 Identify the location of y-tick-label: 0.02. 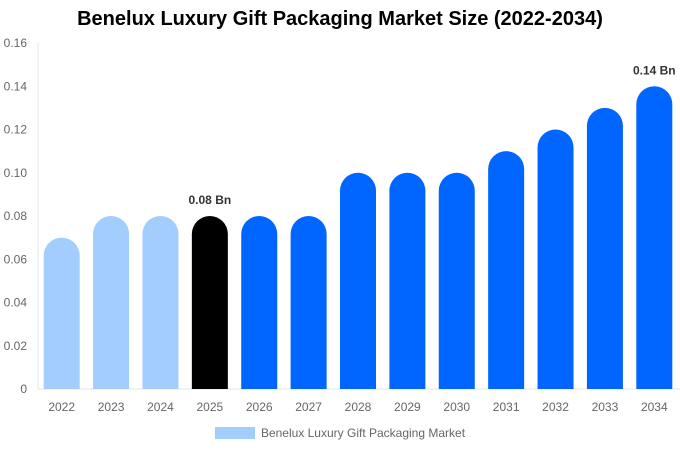
(16, 346).